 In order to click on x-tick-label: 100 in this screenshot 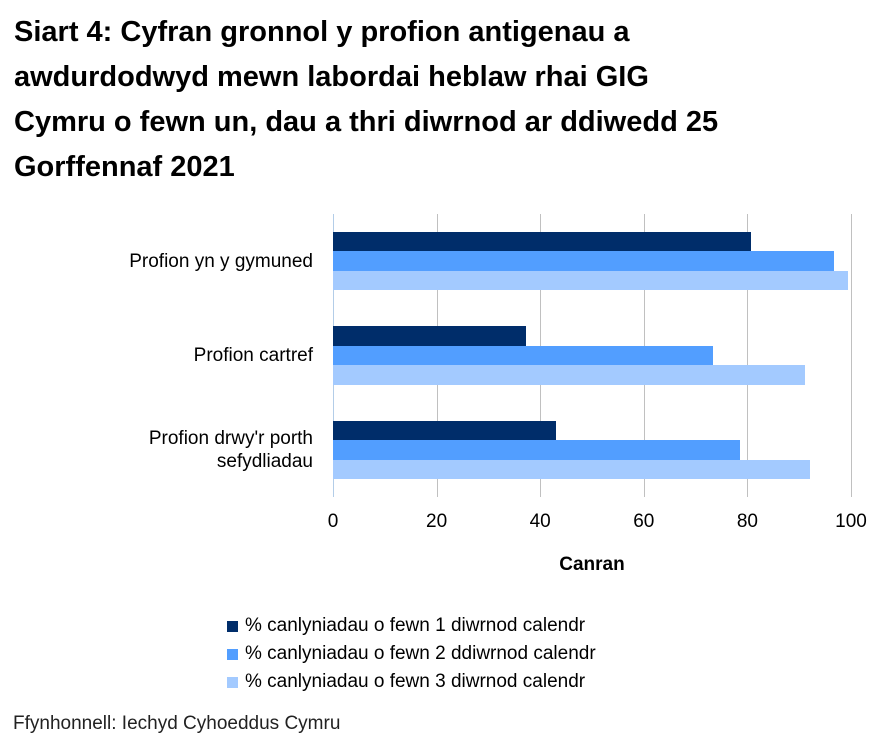, I will do `click(851, 521)`.